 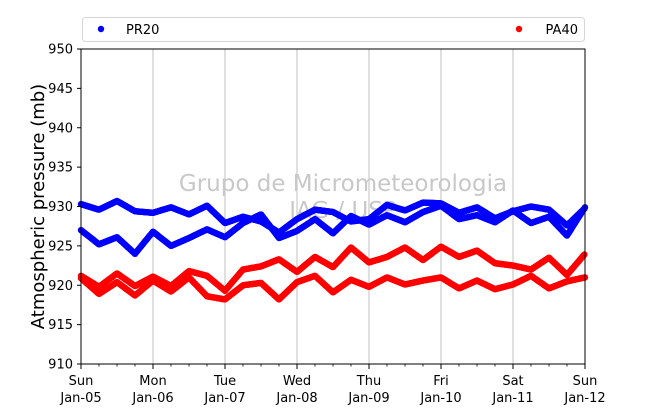 What do you see at coordinates (297, 381) in the screenshot?
I see `x-tick-label-day: Wed` at bounding box center [297, 381].